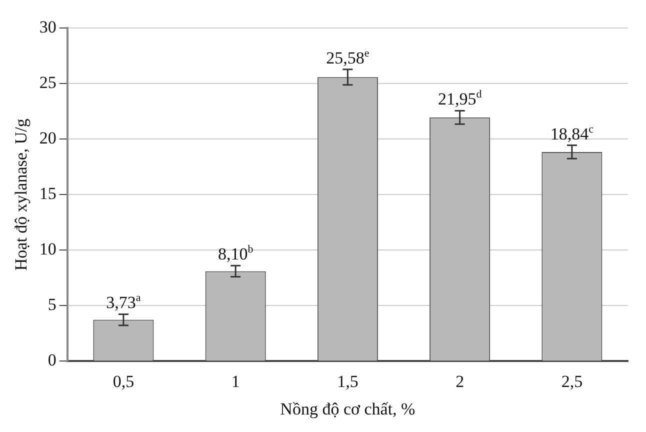 The height and width of the screenshot is (432, 646). Describe the element at coordinates (460, 381) in the screenshot. I see `x-tick-label: 2` at that location.